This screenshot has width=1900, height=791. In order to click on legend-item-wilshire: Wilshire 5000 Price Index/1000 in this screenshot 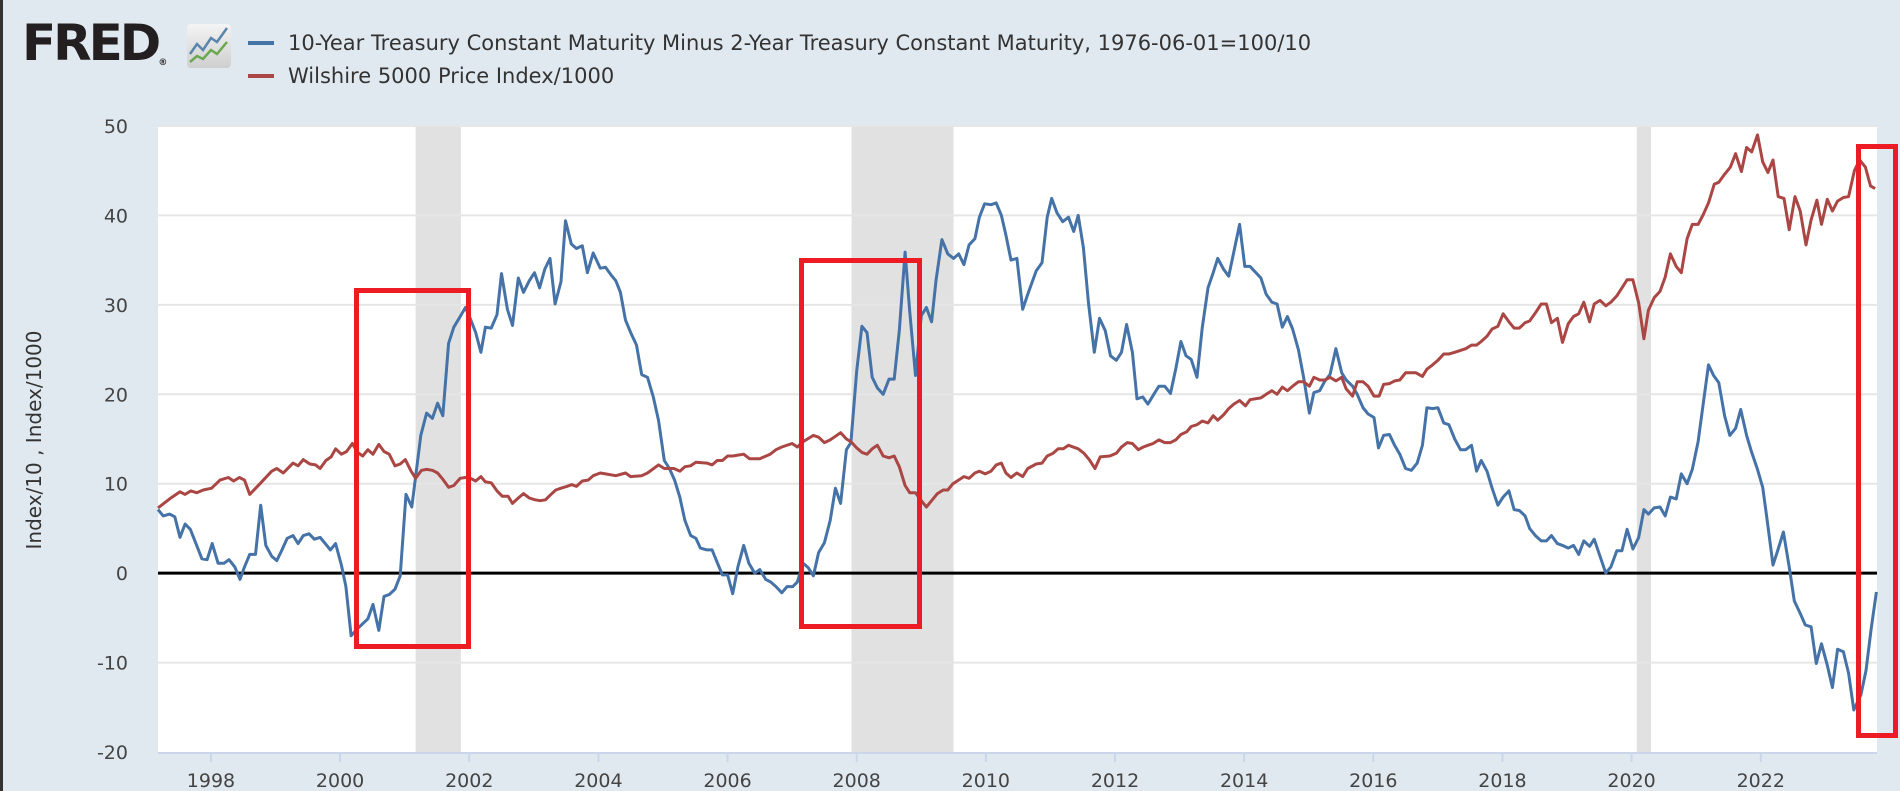, I will do `click(779, 75)`.